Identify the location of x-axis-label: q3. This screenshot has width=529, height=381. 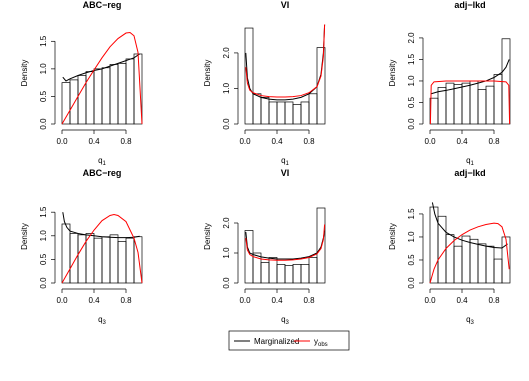
(102, 320).